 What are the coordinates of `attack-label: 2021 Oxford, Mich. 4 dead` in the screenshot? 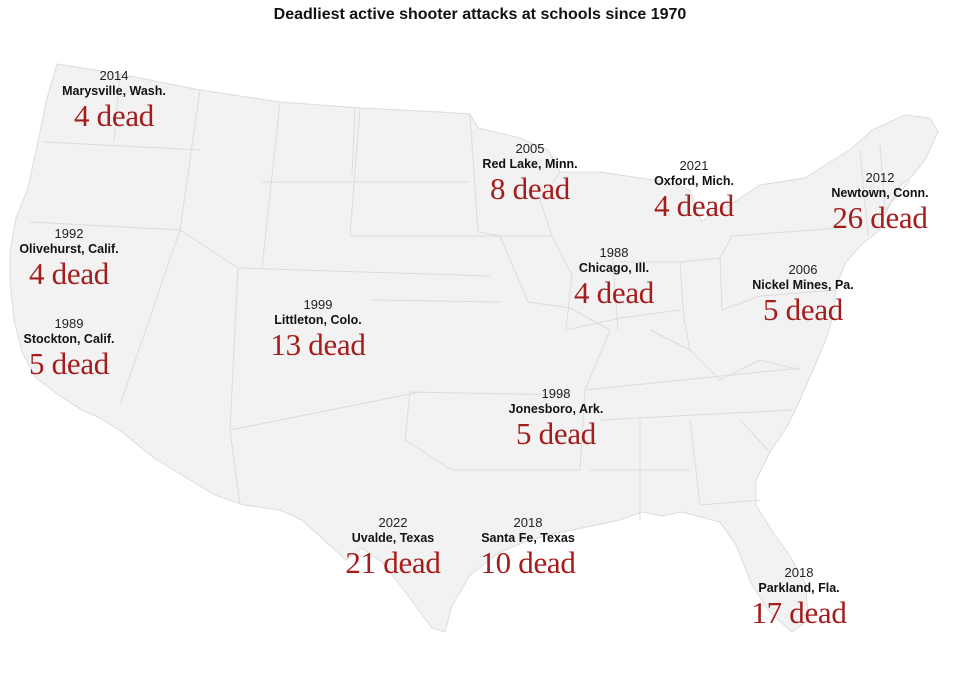 It's located at (694, 190).